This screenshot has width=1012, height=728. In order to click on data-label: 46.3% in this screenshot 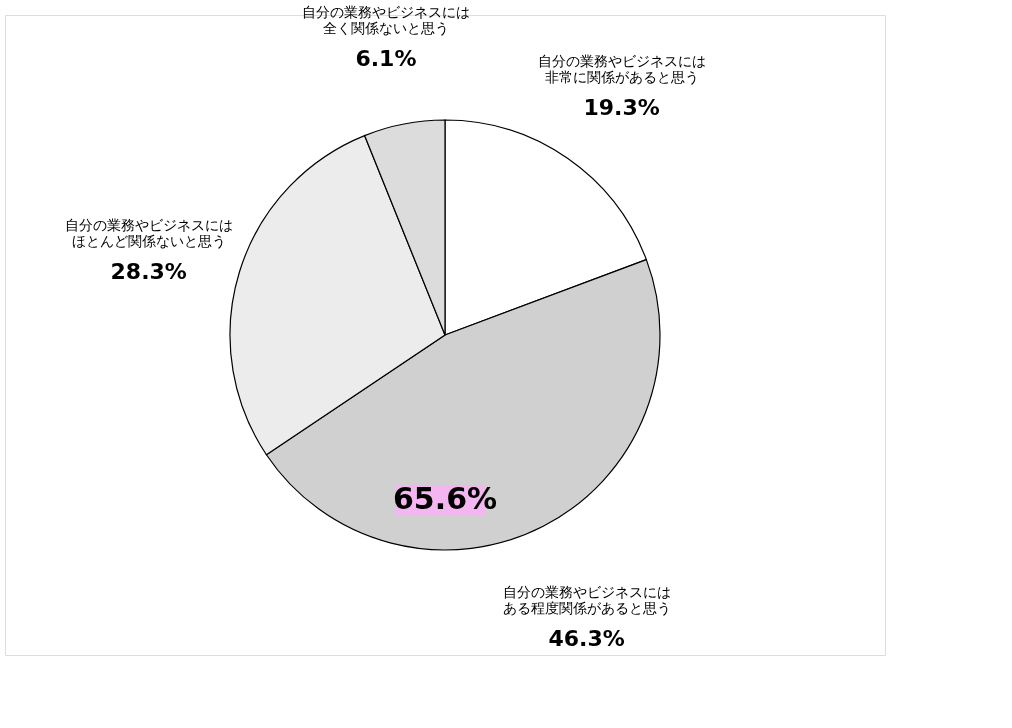, I will do `click(586, 638)`.